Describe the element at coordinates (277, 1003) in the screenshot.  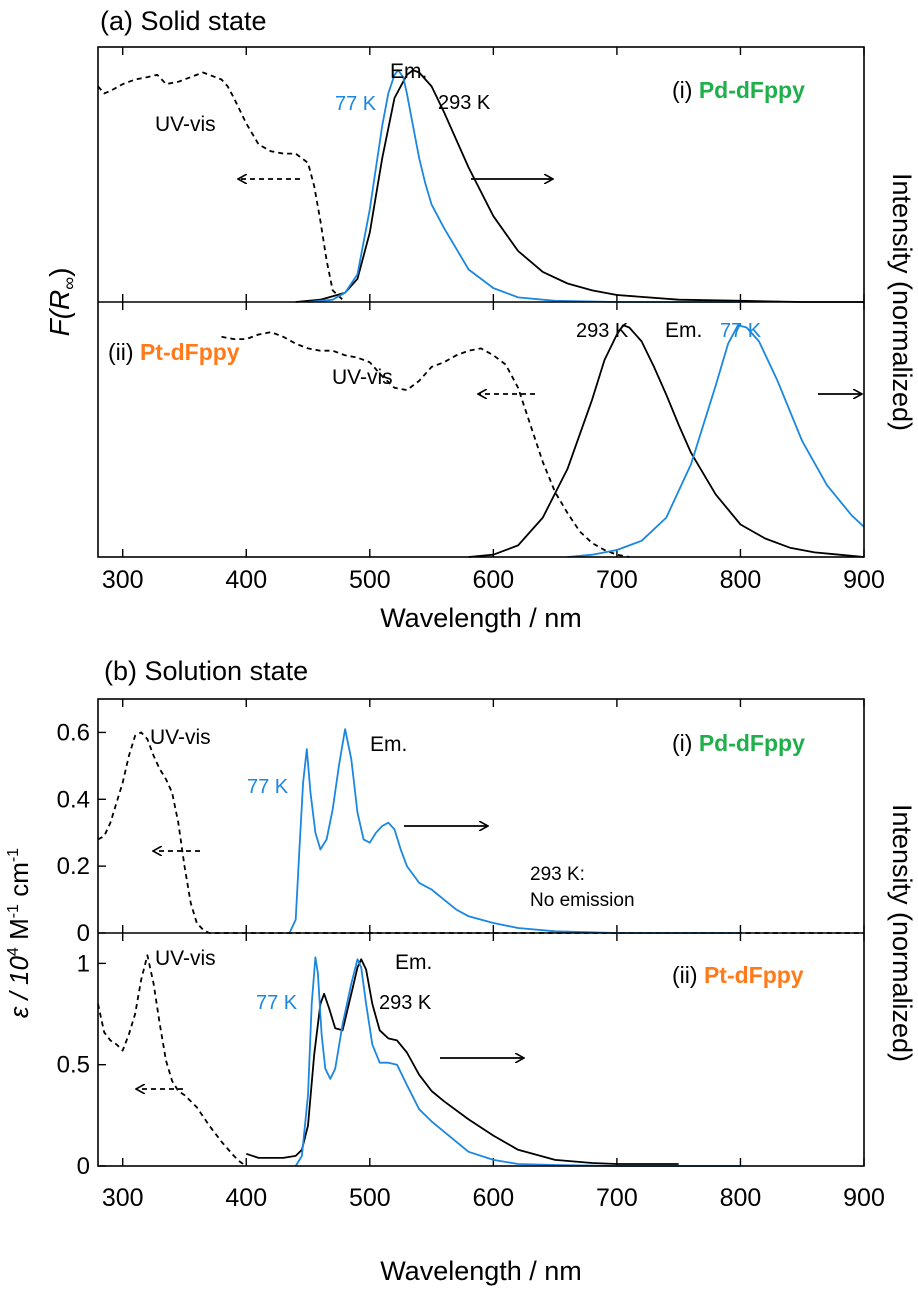
I see `t77-label-b-ii: 77 K` at that location.